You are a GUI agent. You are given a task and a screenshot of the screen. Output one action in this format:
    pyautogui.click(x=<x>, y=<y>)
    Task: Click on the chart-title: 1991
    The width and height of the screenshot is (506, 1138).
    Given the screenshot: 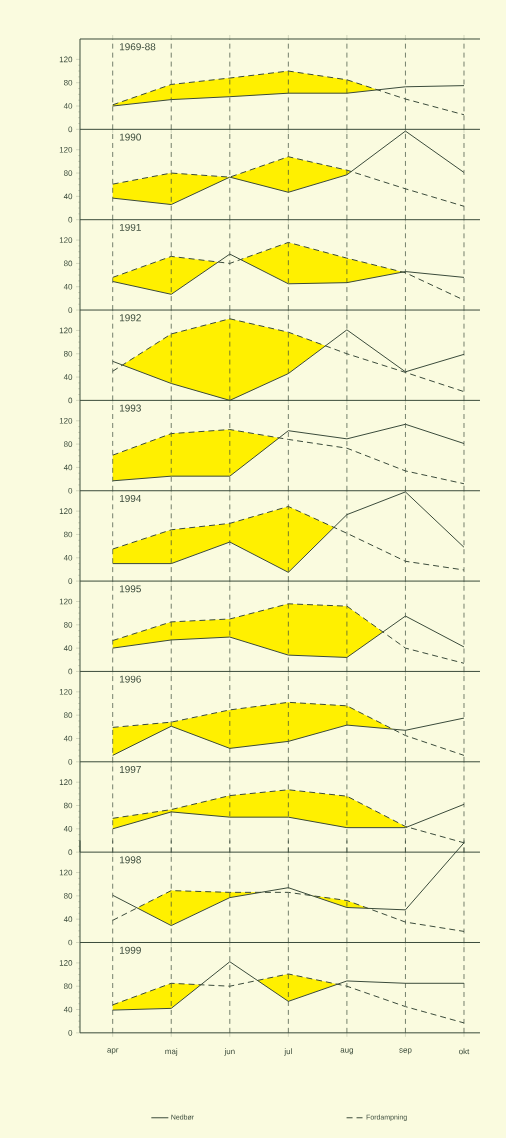 What is the action you would take?
    pyautogui.click(x=130, y=227)
    